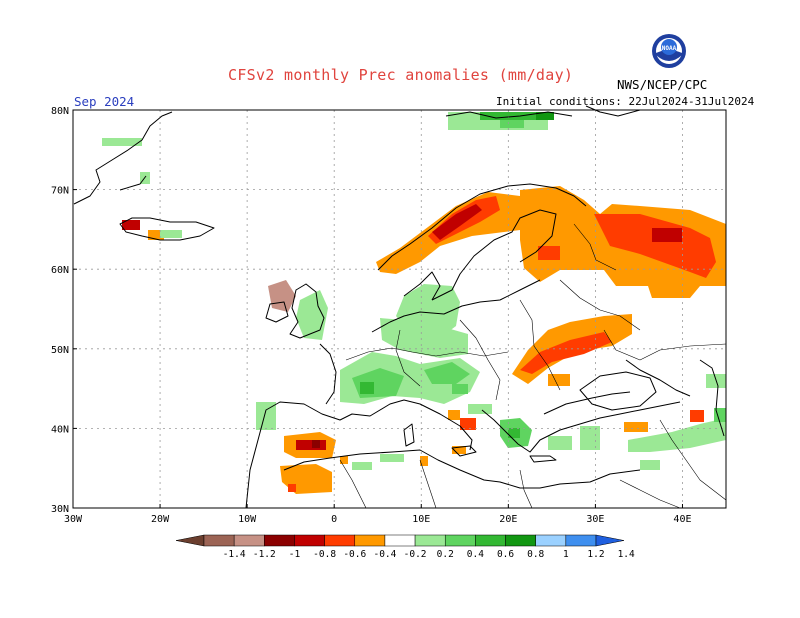 The height and width of the screenshot is (618, 800). I want to click on legend-label: -1.2, so click(264, 554).